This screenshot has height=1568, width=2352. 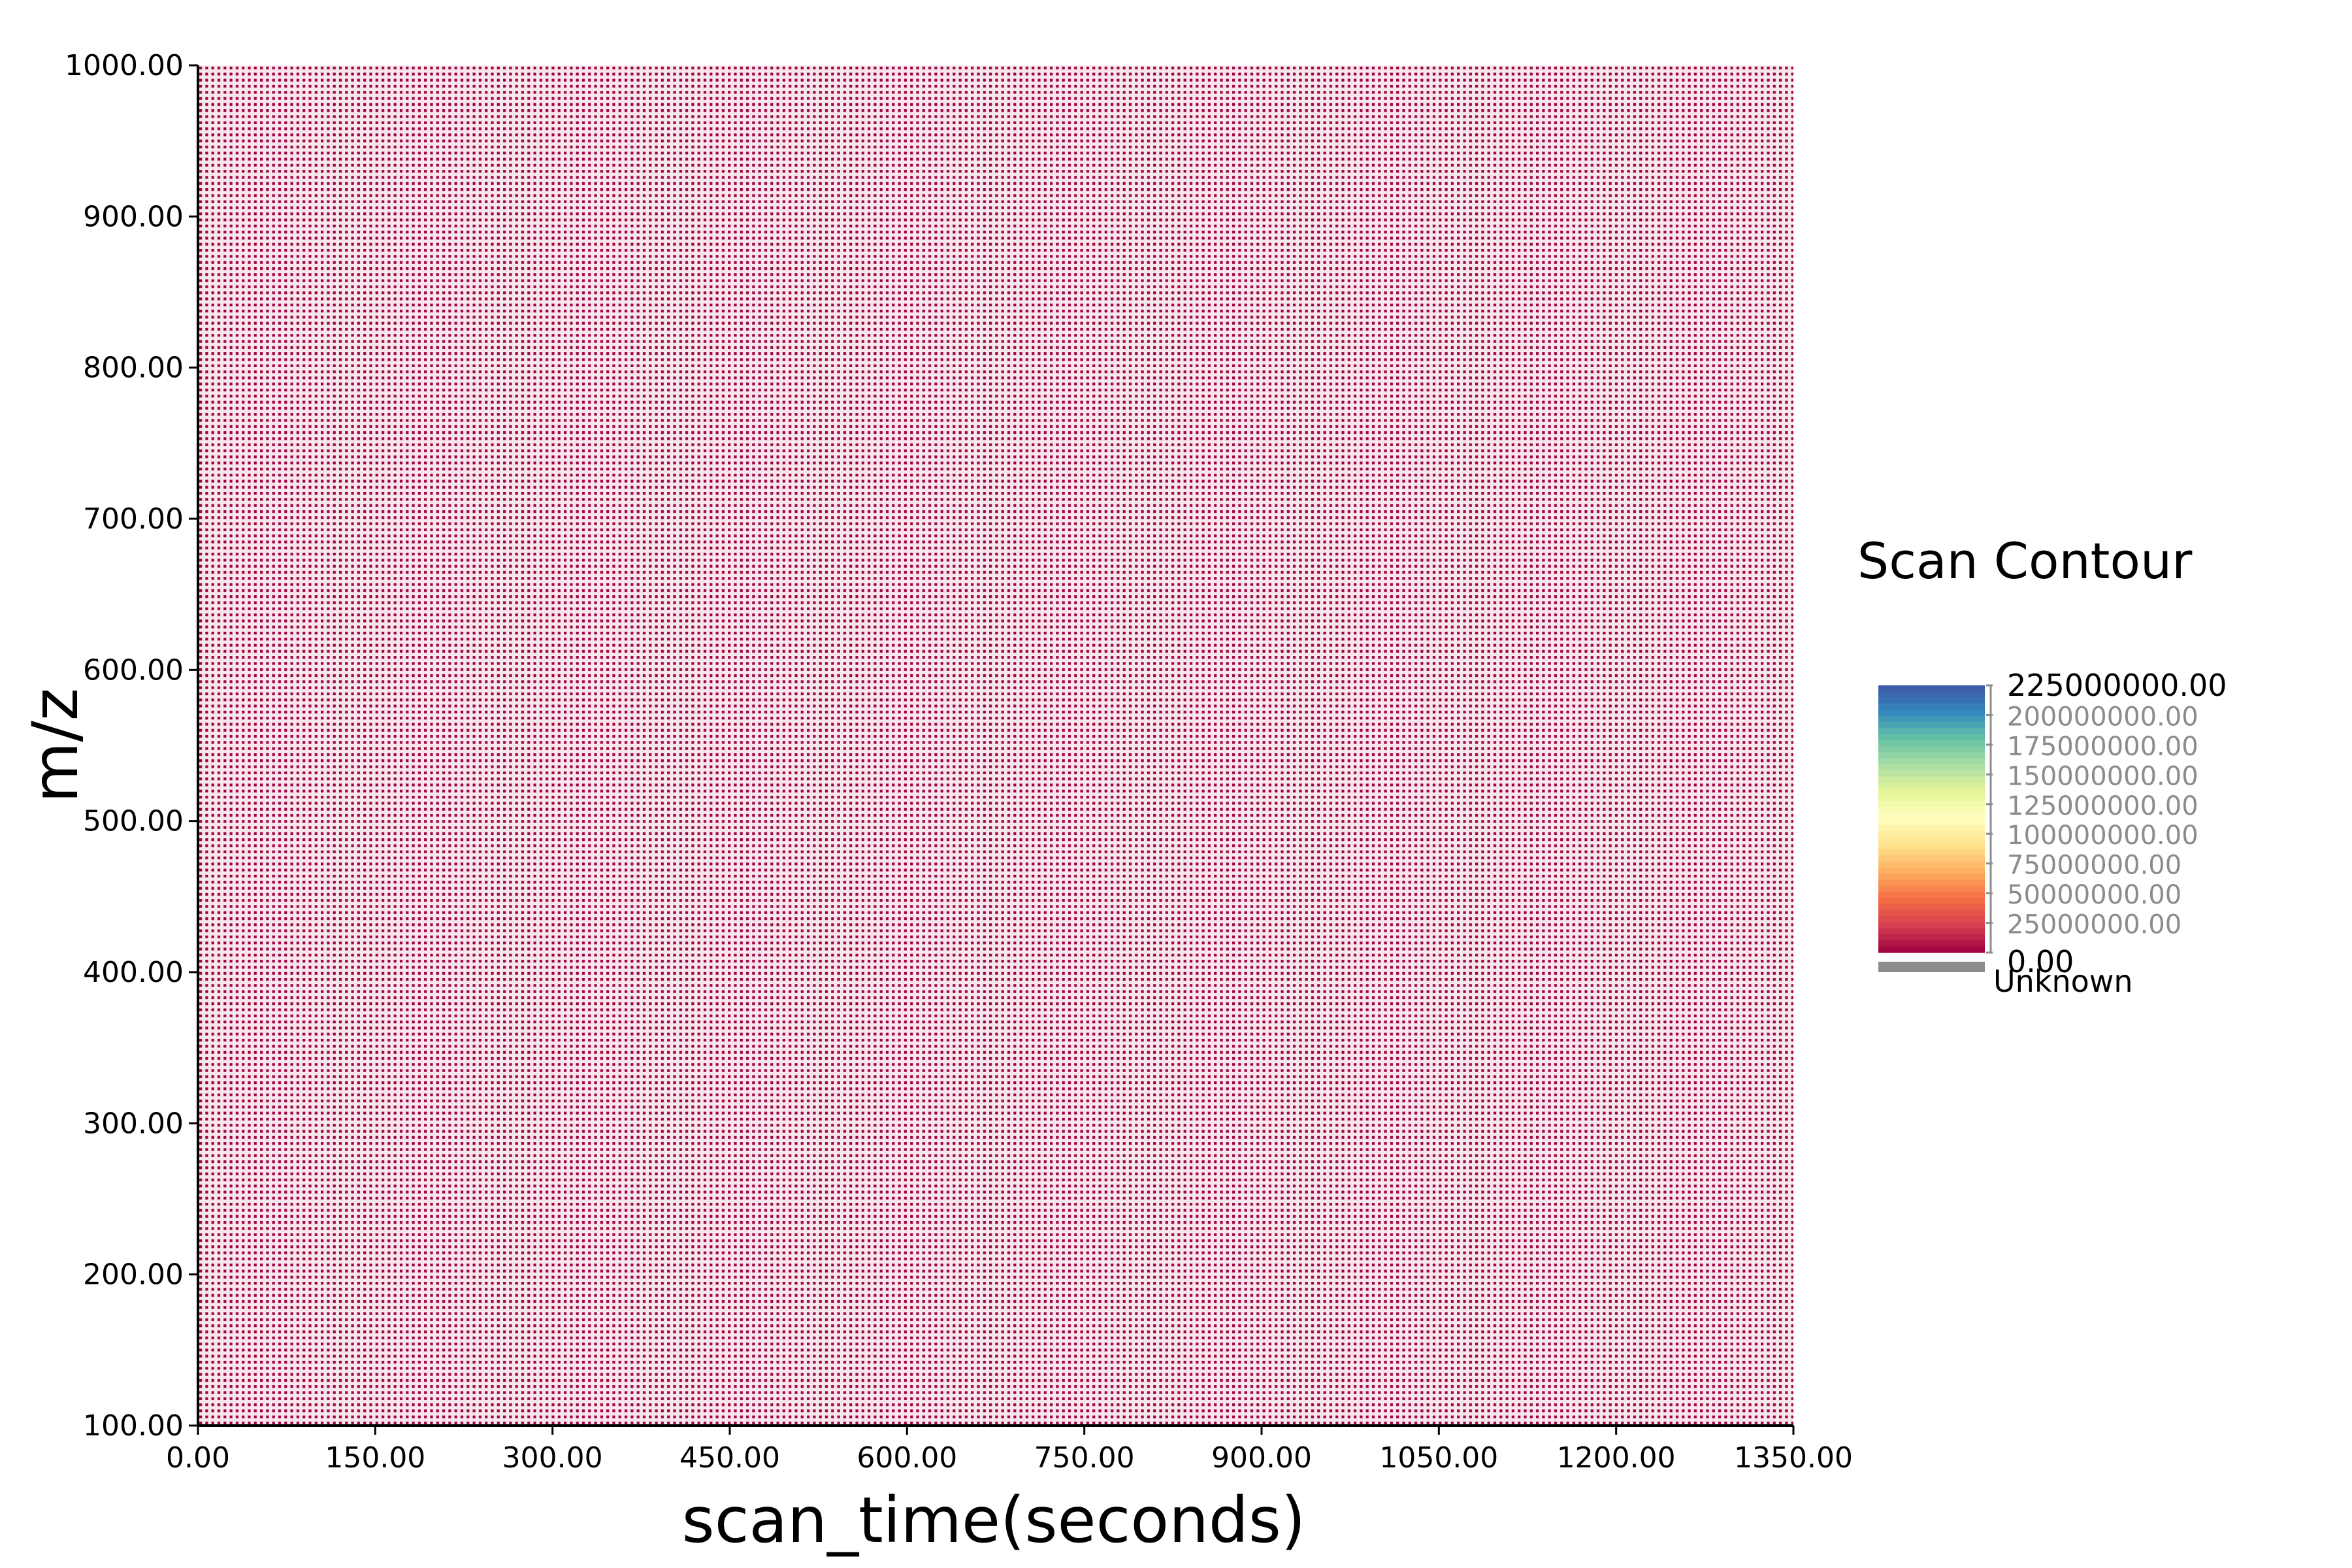 I want to click on x-tick-label: 1050.00, so click(x=1438, y=1458).